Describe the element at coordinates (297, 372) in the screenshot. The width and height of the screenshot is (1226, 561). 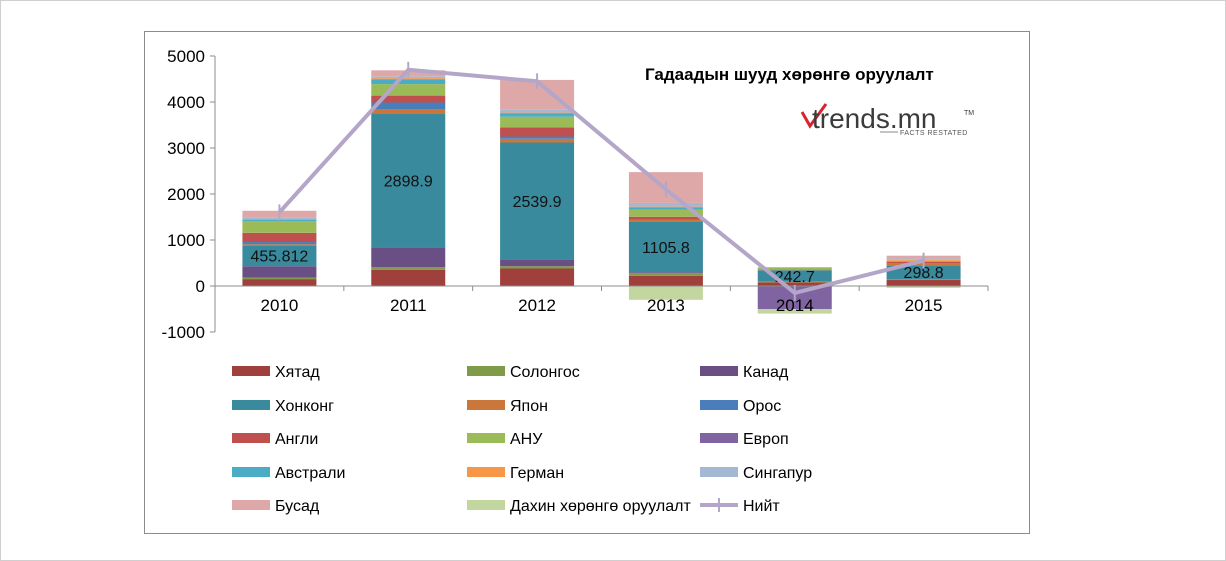
I see `legend-label: Хятад` at that location.